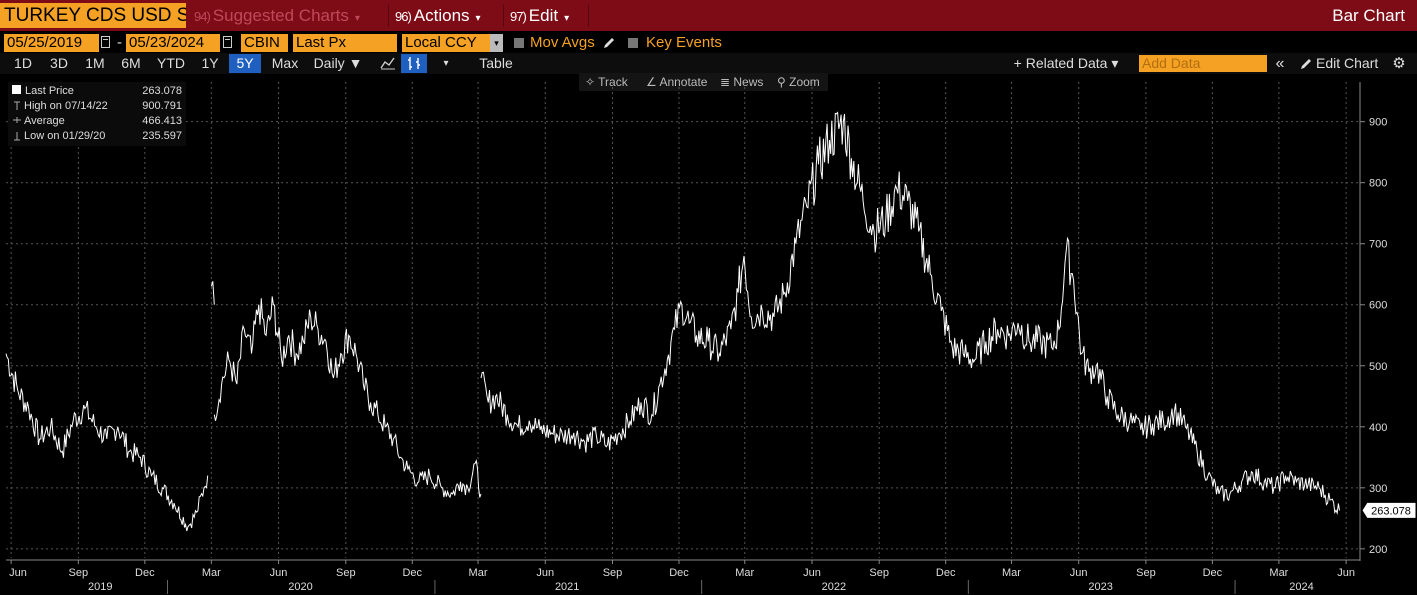  What do you see at coordinates (441, 15) in the screenshot?
I see `actions-label: Actions` at bounding box center [441, 15].